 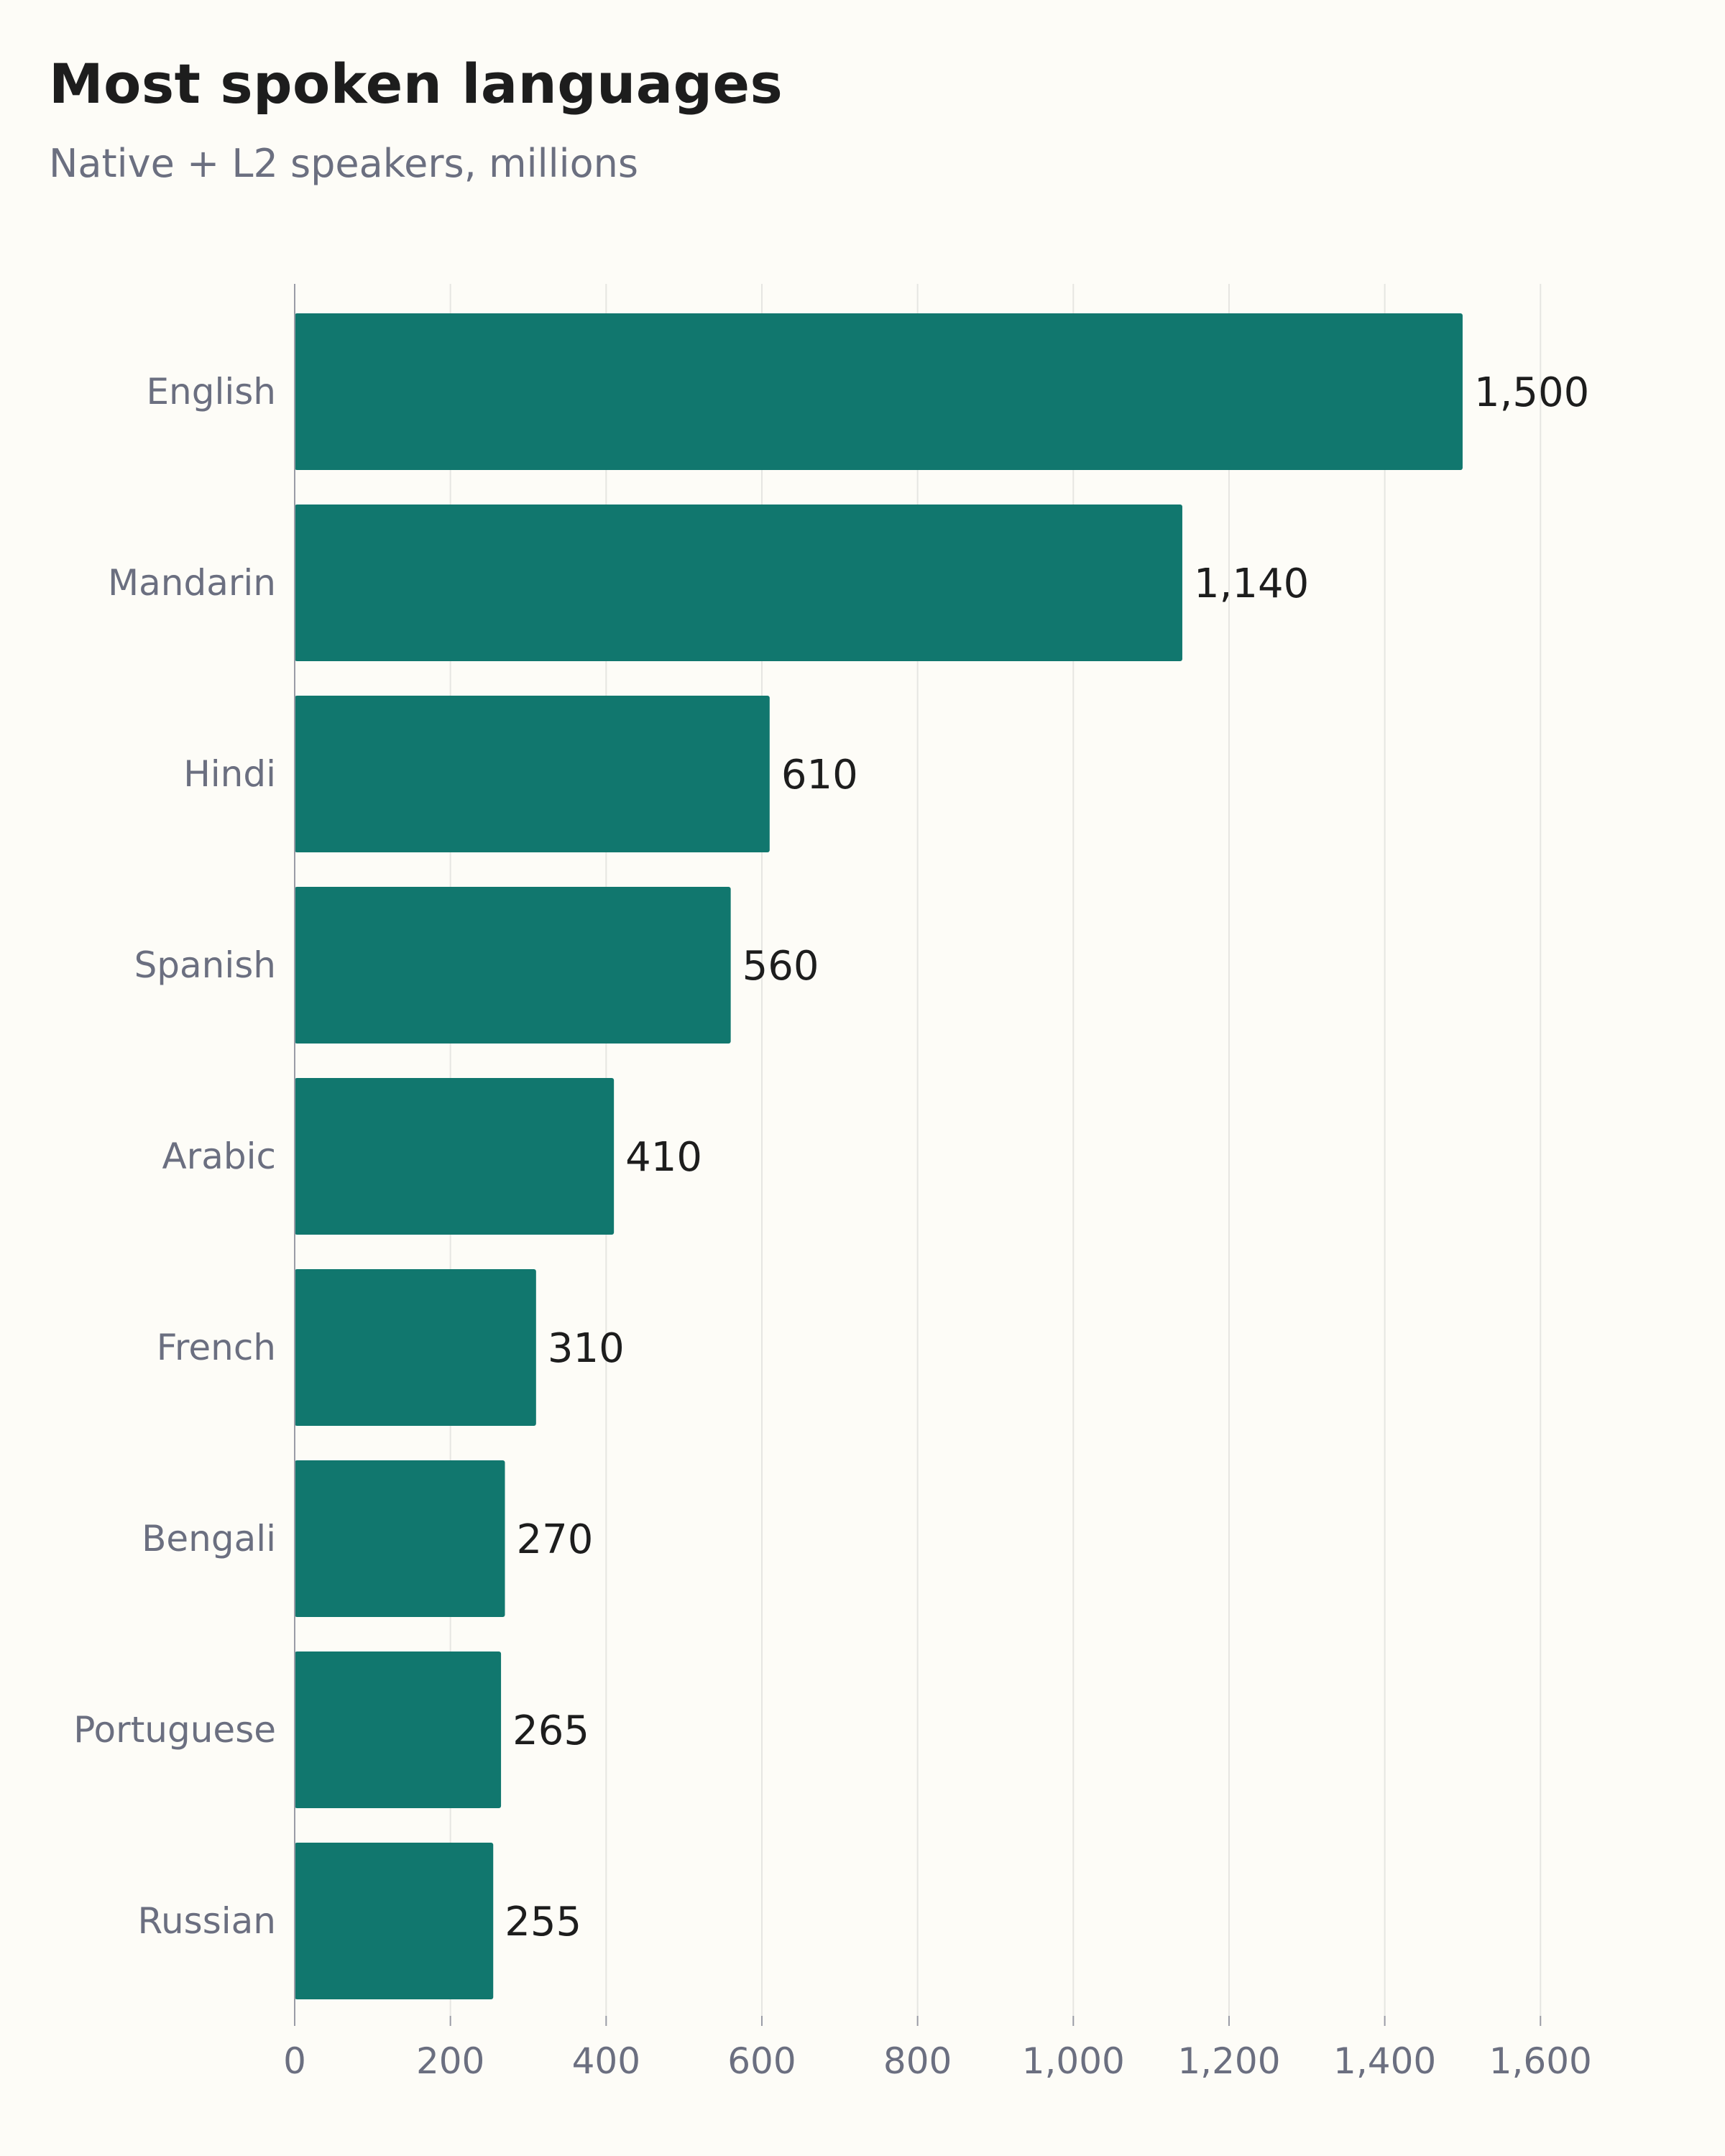 I want to click on x-tick-label: 1,200, so click(x=1228, y=2061).